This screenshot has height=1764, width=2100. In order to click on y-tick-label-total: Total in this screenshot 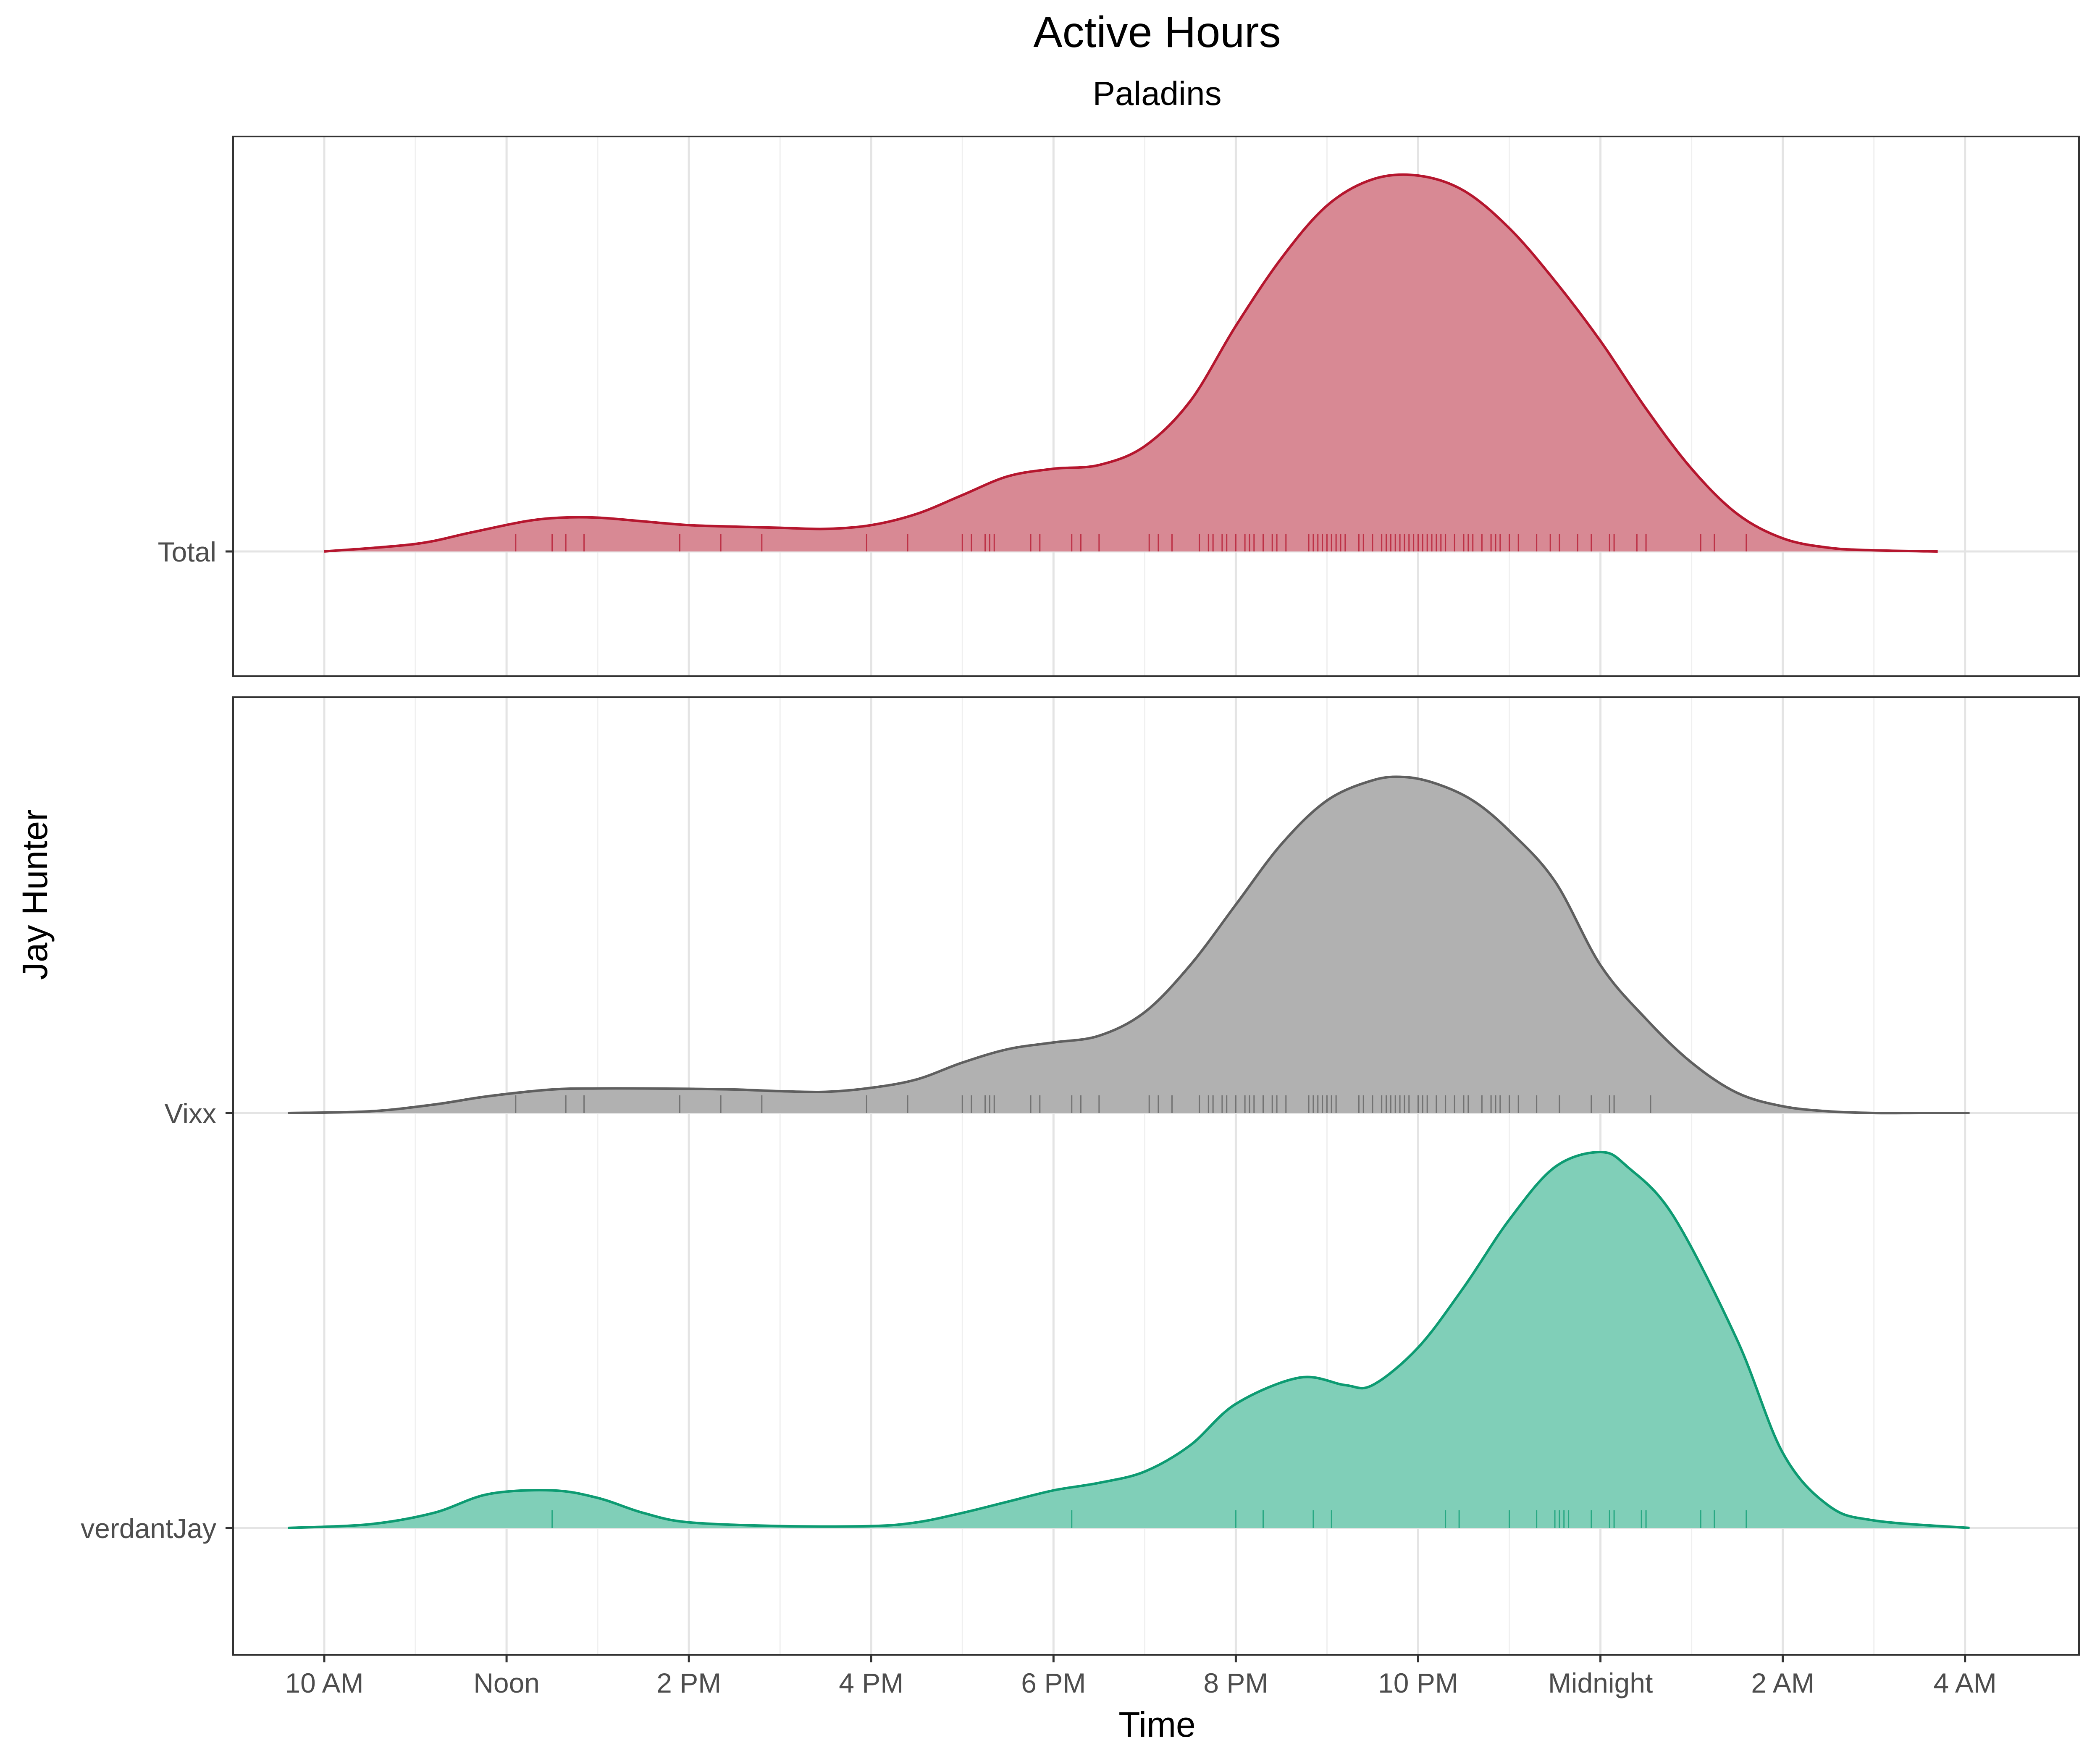, I will do `click(187, 551)`.